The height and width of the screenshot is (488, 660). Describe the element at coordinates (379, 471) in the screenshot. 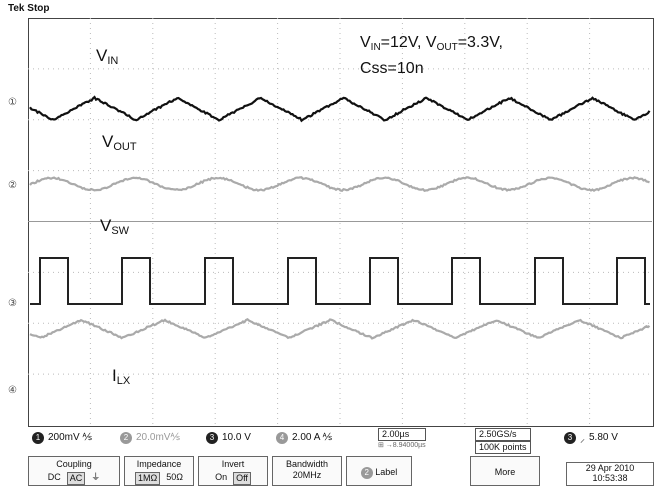

I see `label-button: 2 Label` at that location.